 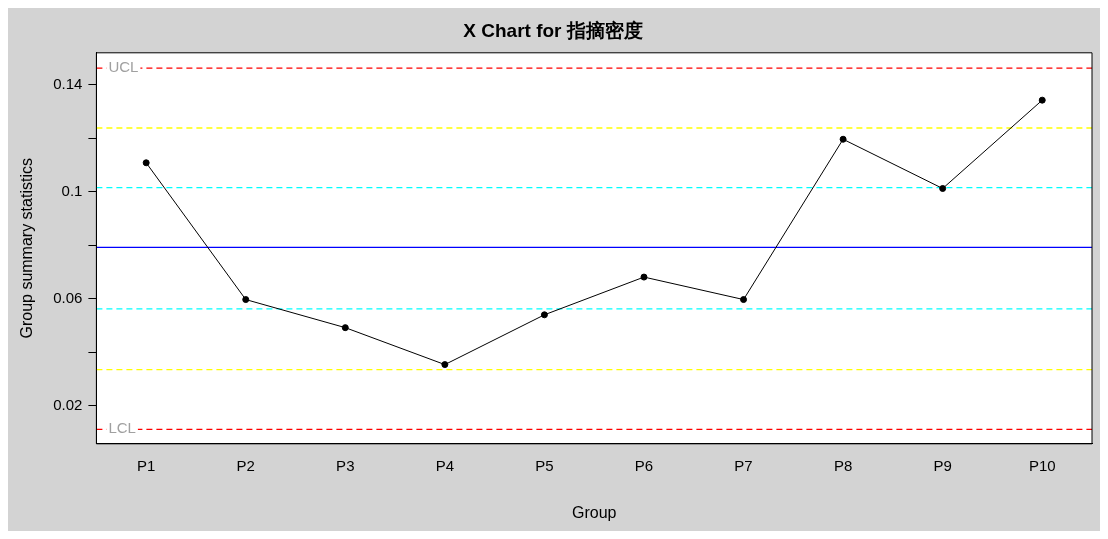 I want to click on y-tick-label: 0.06, so click(x=68, y=297).